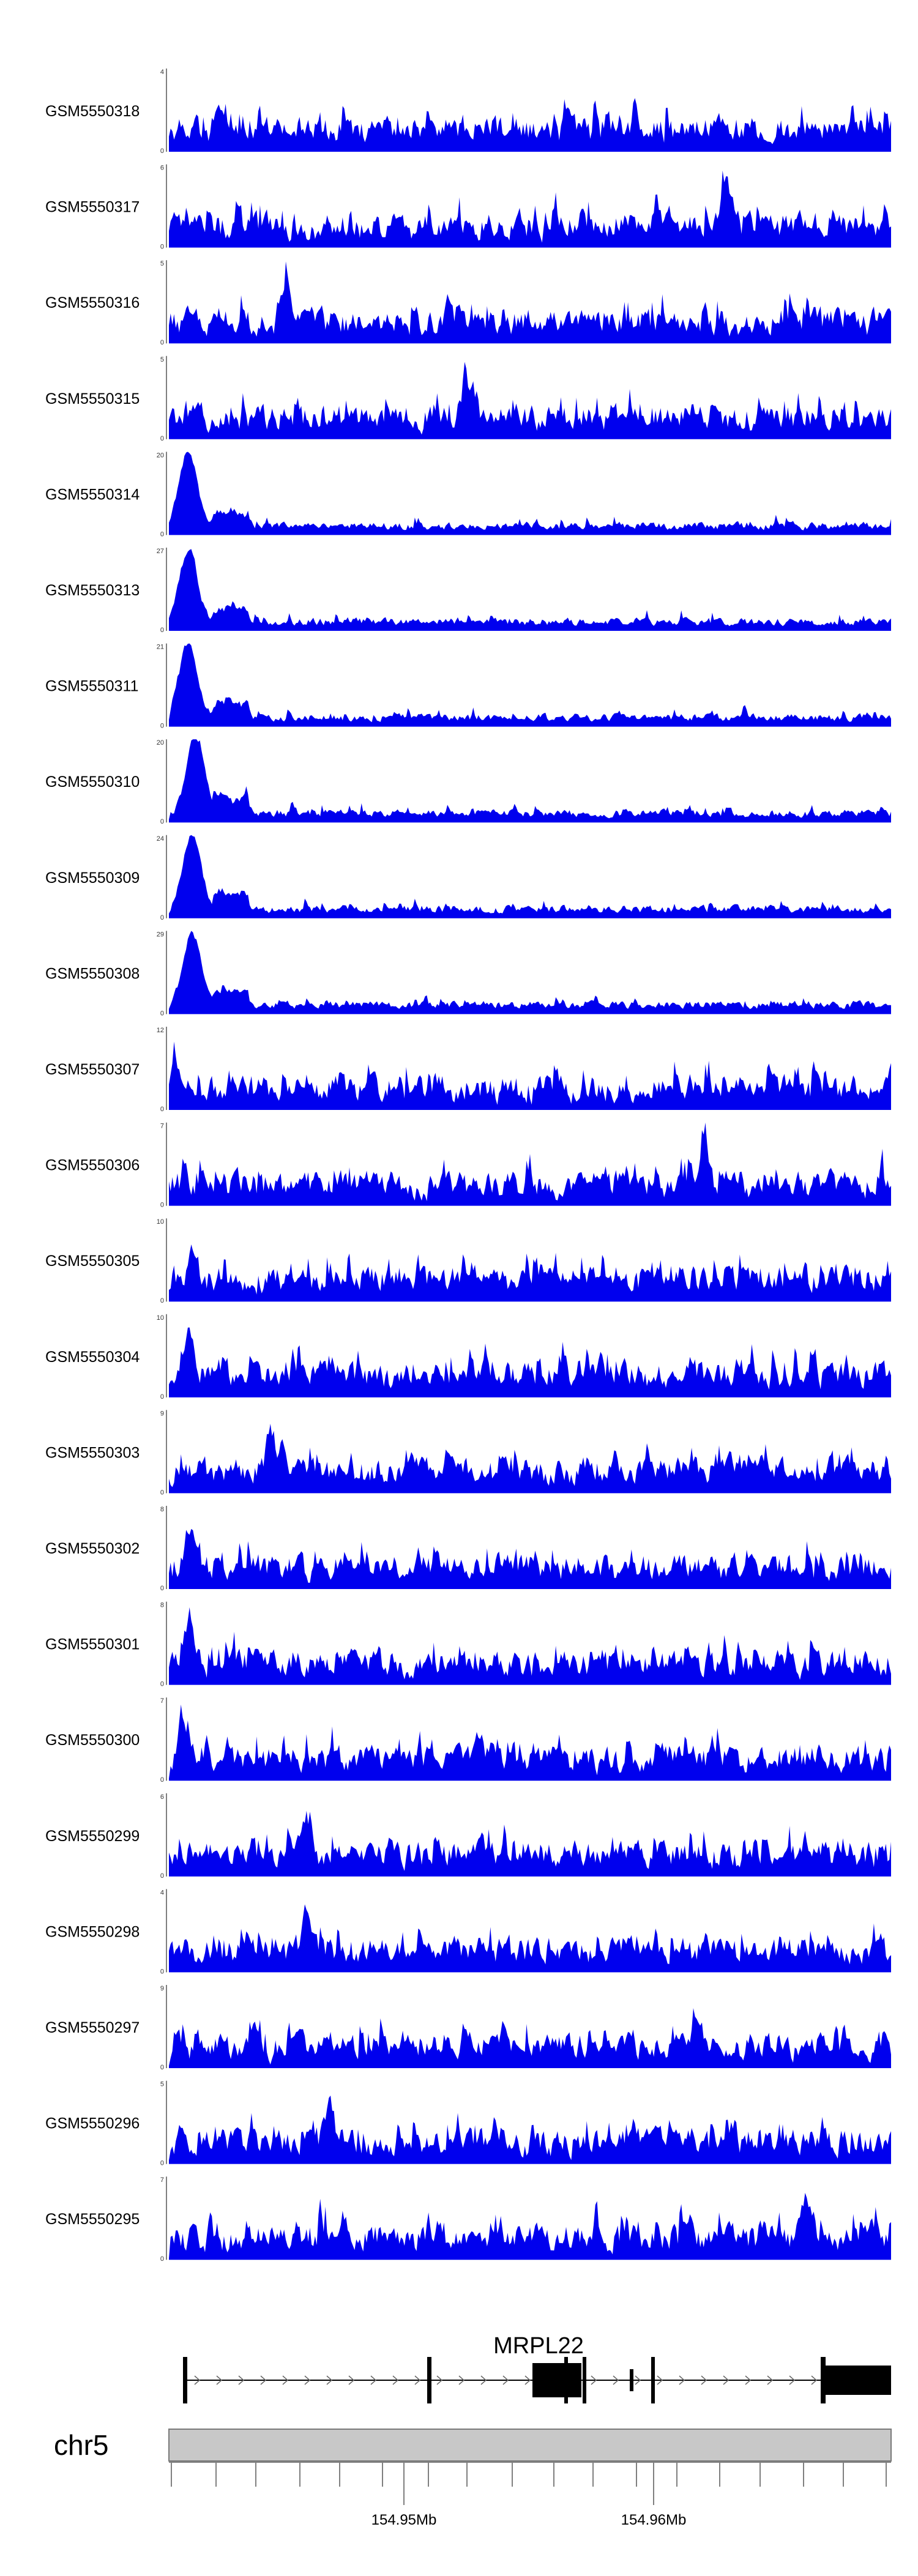 The width and height of the screenshot is (918, 2576). I want to click on strand-arrows, so click(506, 2380).